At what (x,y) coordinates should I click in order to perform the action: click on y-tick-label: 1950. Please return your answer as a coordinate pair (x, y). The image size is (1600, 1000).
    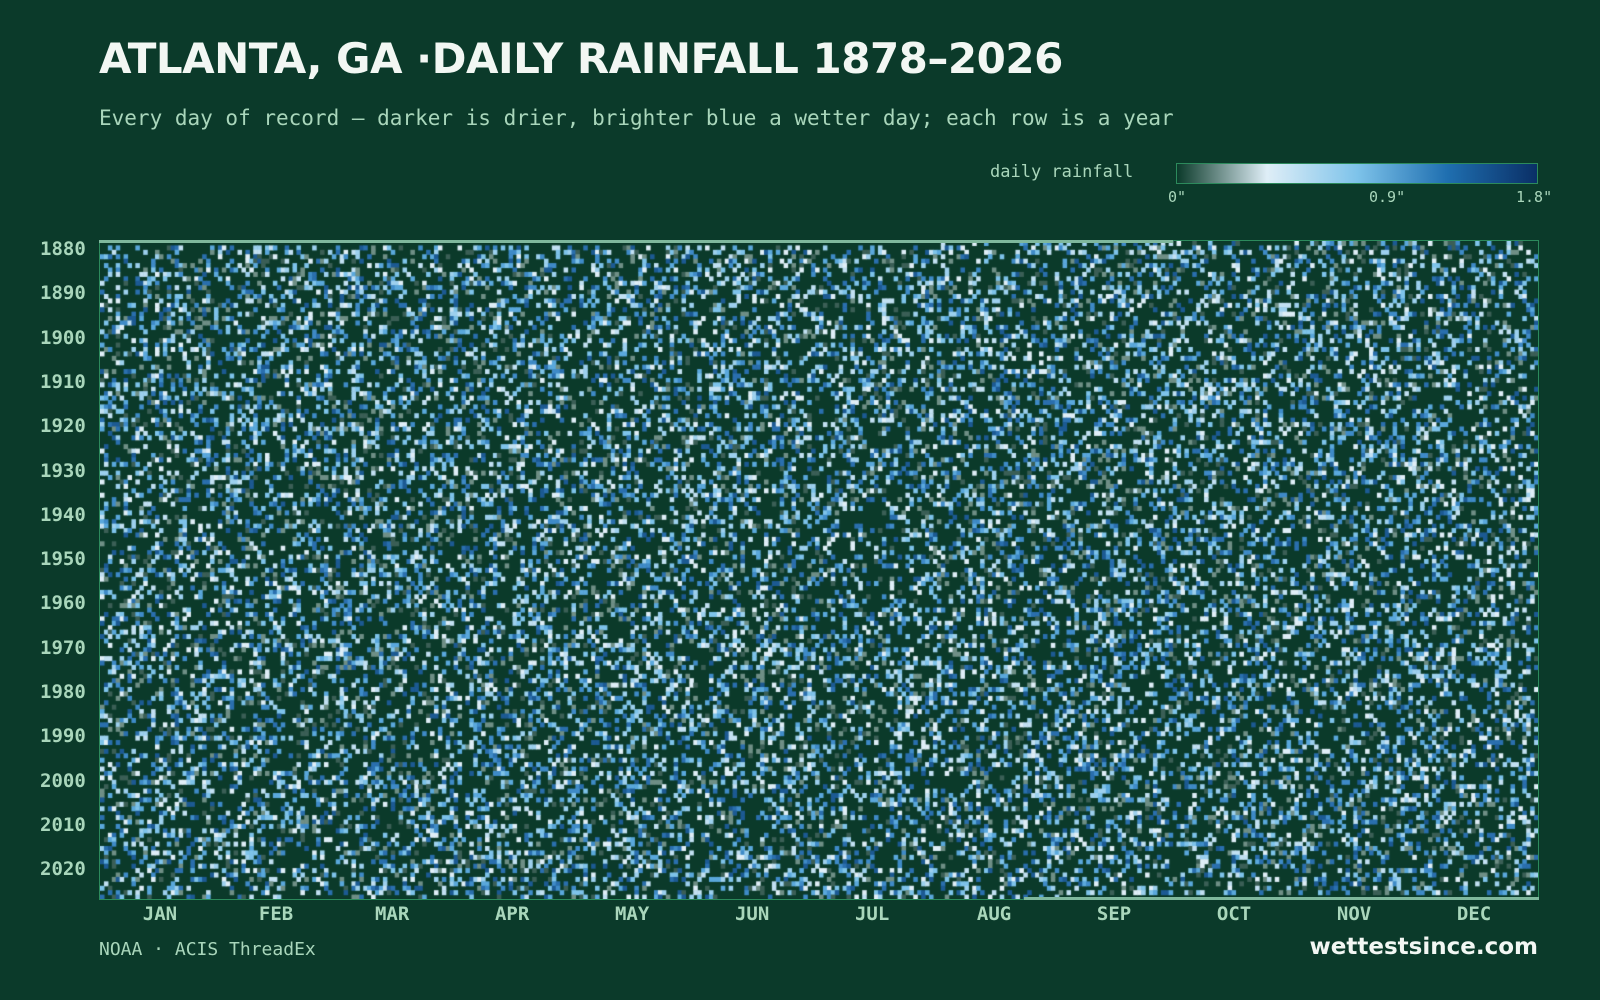
    Looking at the image, I should click on (63, 559).